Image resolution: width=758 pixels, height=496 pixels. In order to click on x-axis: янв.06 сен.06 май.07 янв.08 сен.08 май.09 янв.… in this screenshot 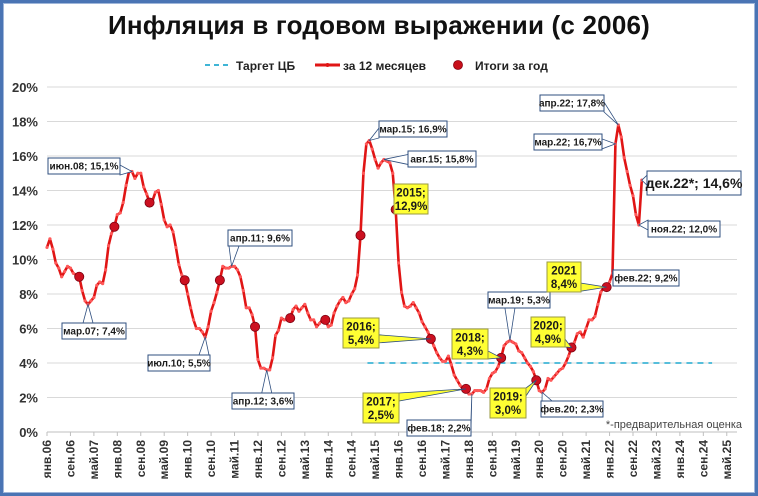, I will do `click(388, 455)`.